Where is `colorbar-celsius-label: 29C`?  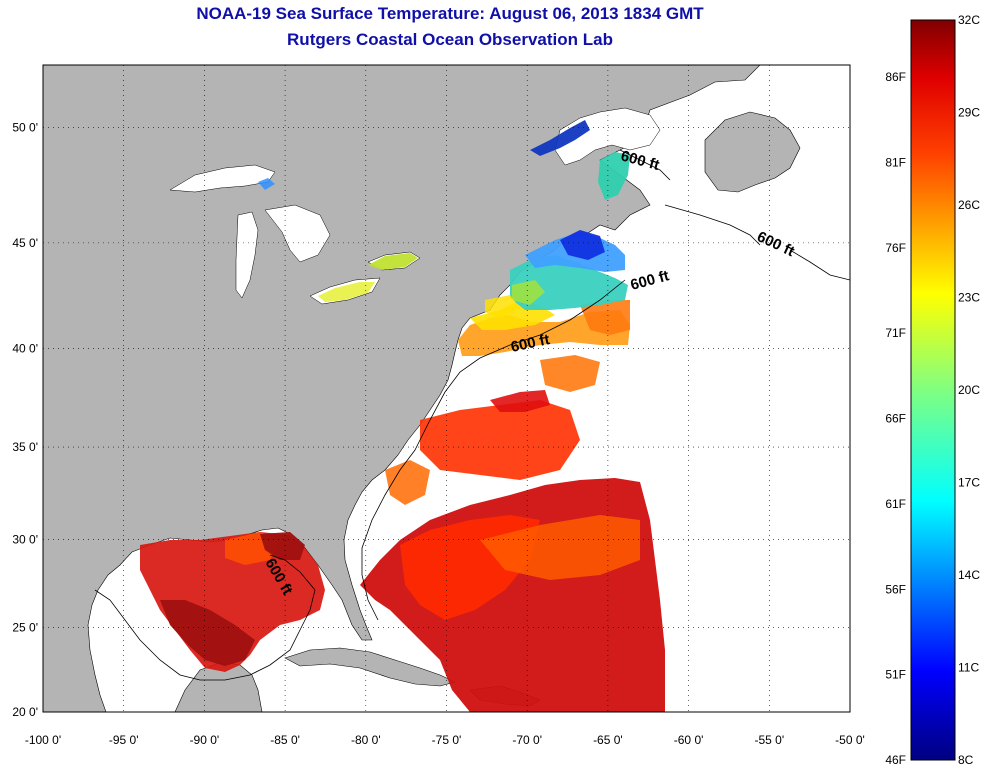 colorbar-celsius-label: 29C is located at coordinates (969, 113).